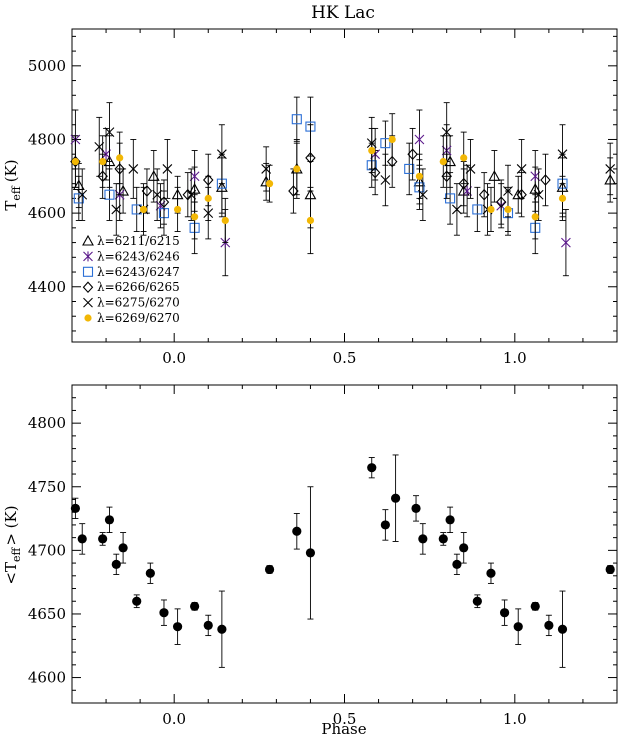 Image resolution: width=620 pixels, height=737 pixels. What do you see at coordinates (343, 13) in the screenshot?
I see `chart-title: HK Lac` at bounding box center [343, 13].